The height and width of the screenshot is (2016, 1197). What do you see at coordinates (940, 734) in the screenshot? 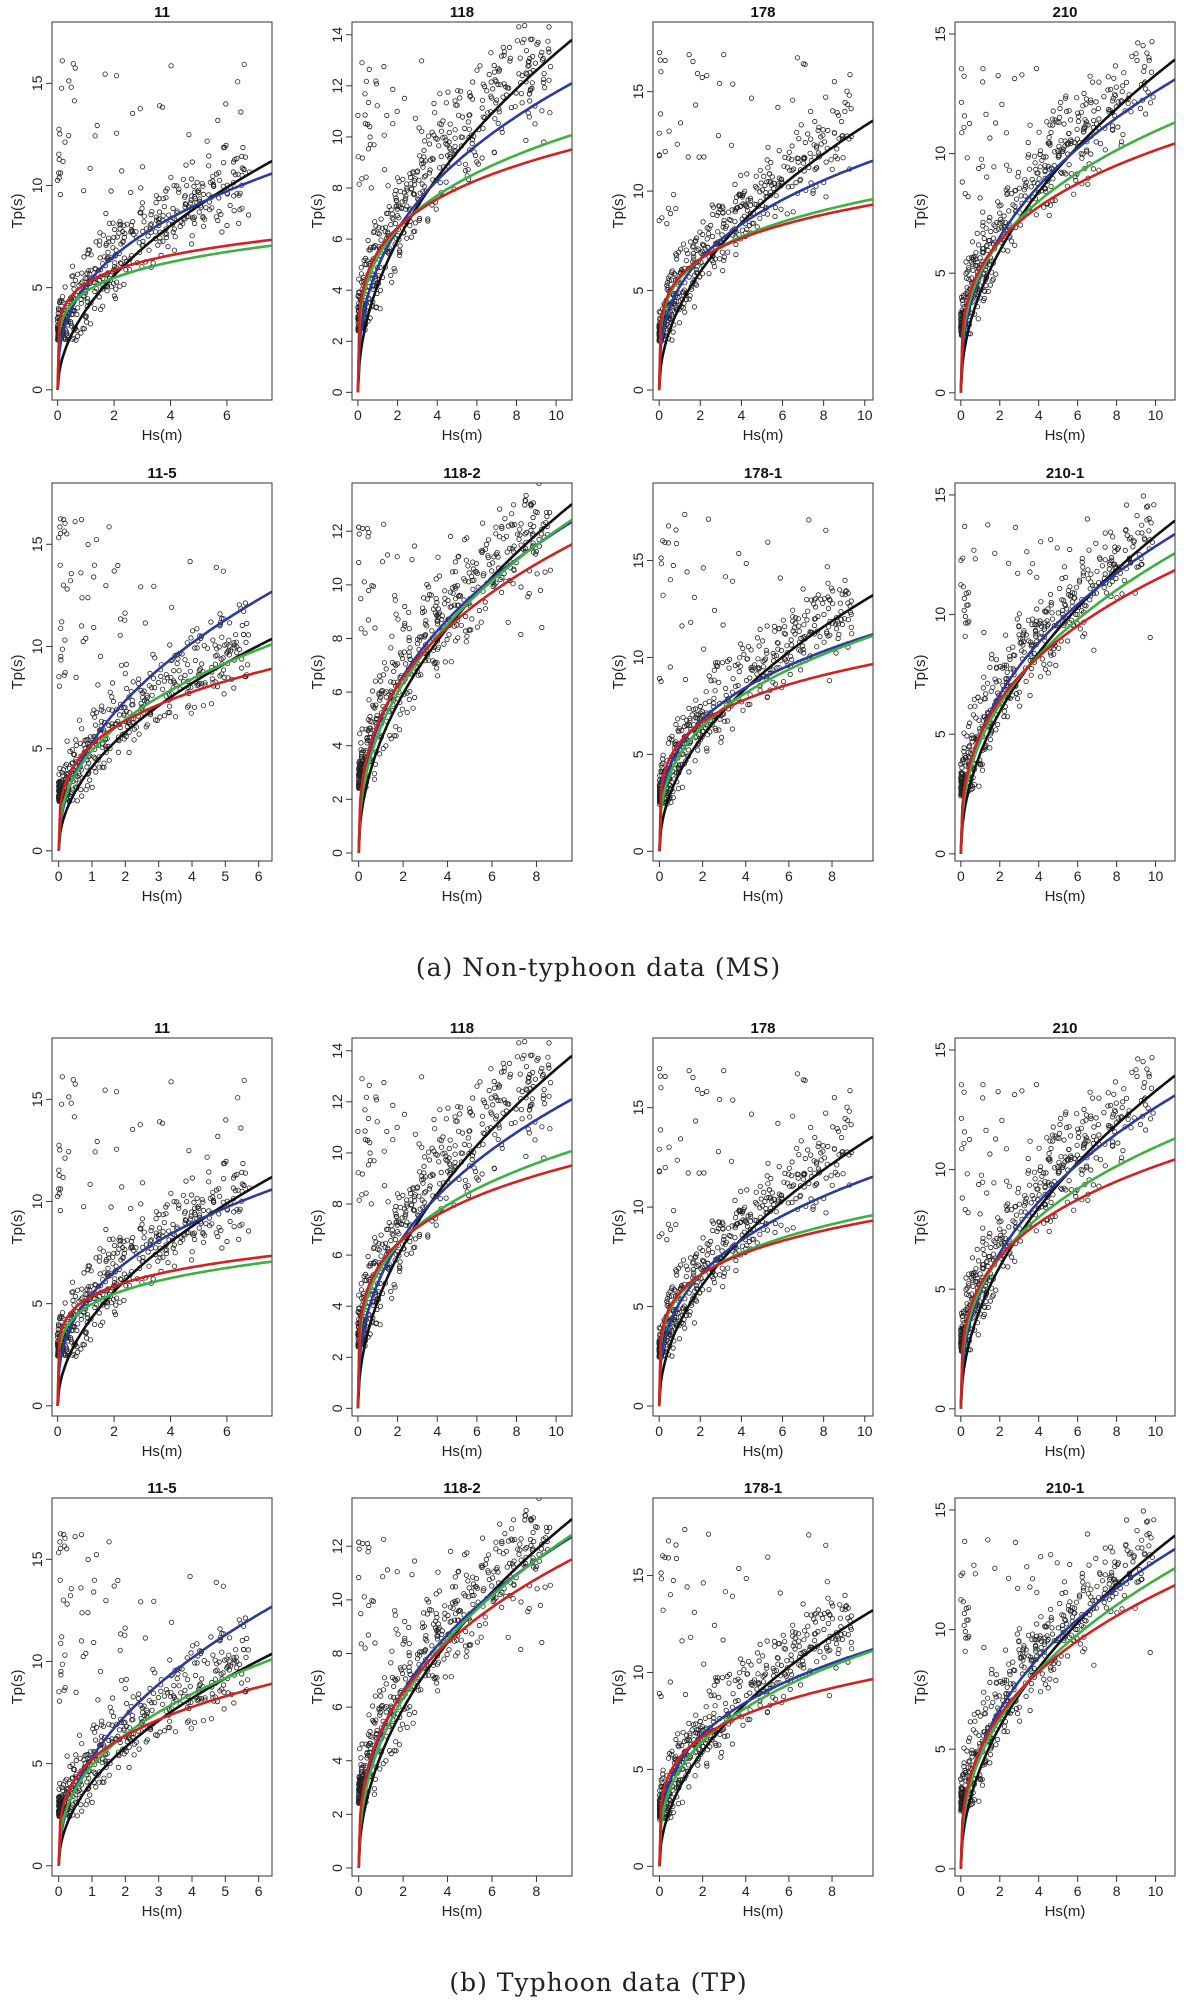
I see `y-tick-label: 5` at bounding box center [940, 734].